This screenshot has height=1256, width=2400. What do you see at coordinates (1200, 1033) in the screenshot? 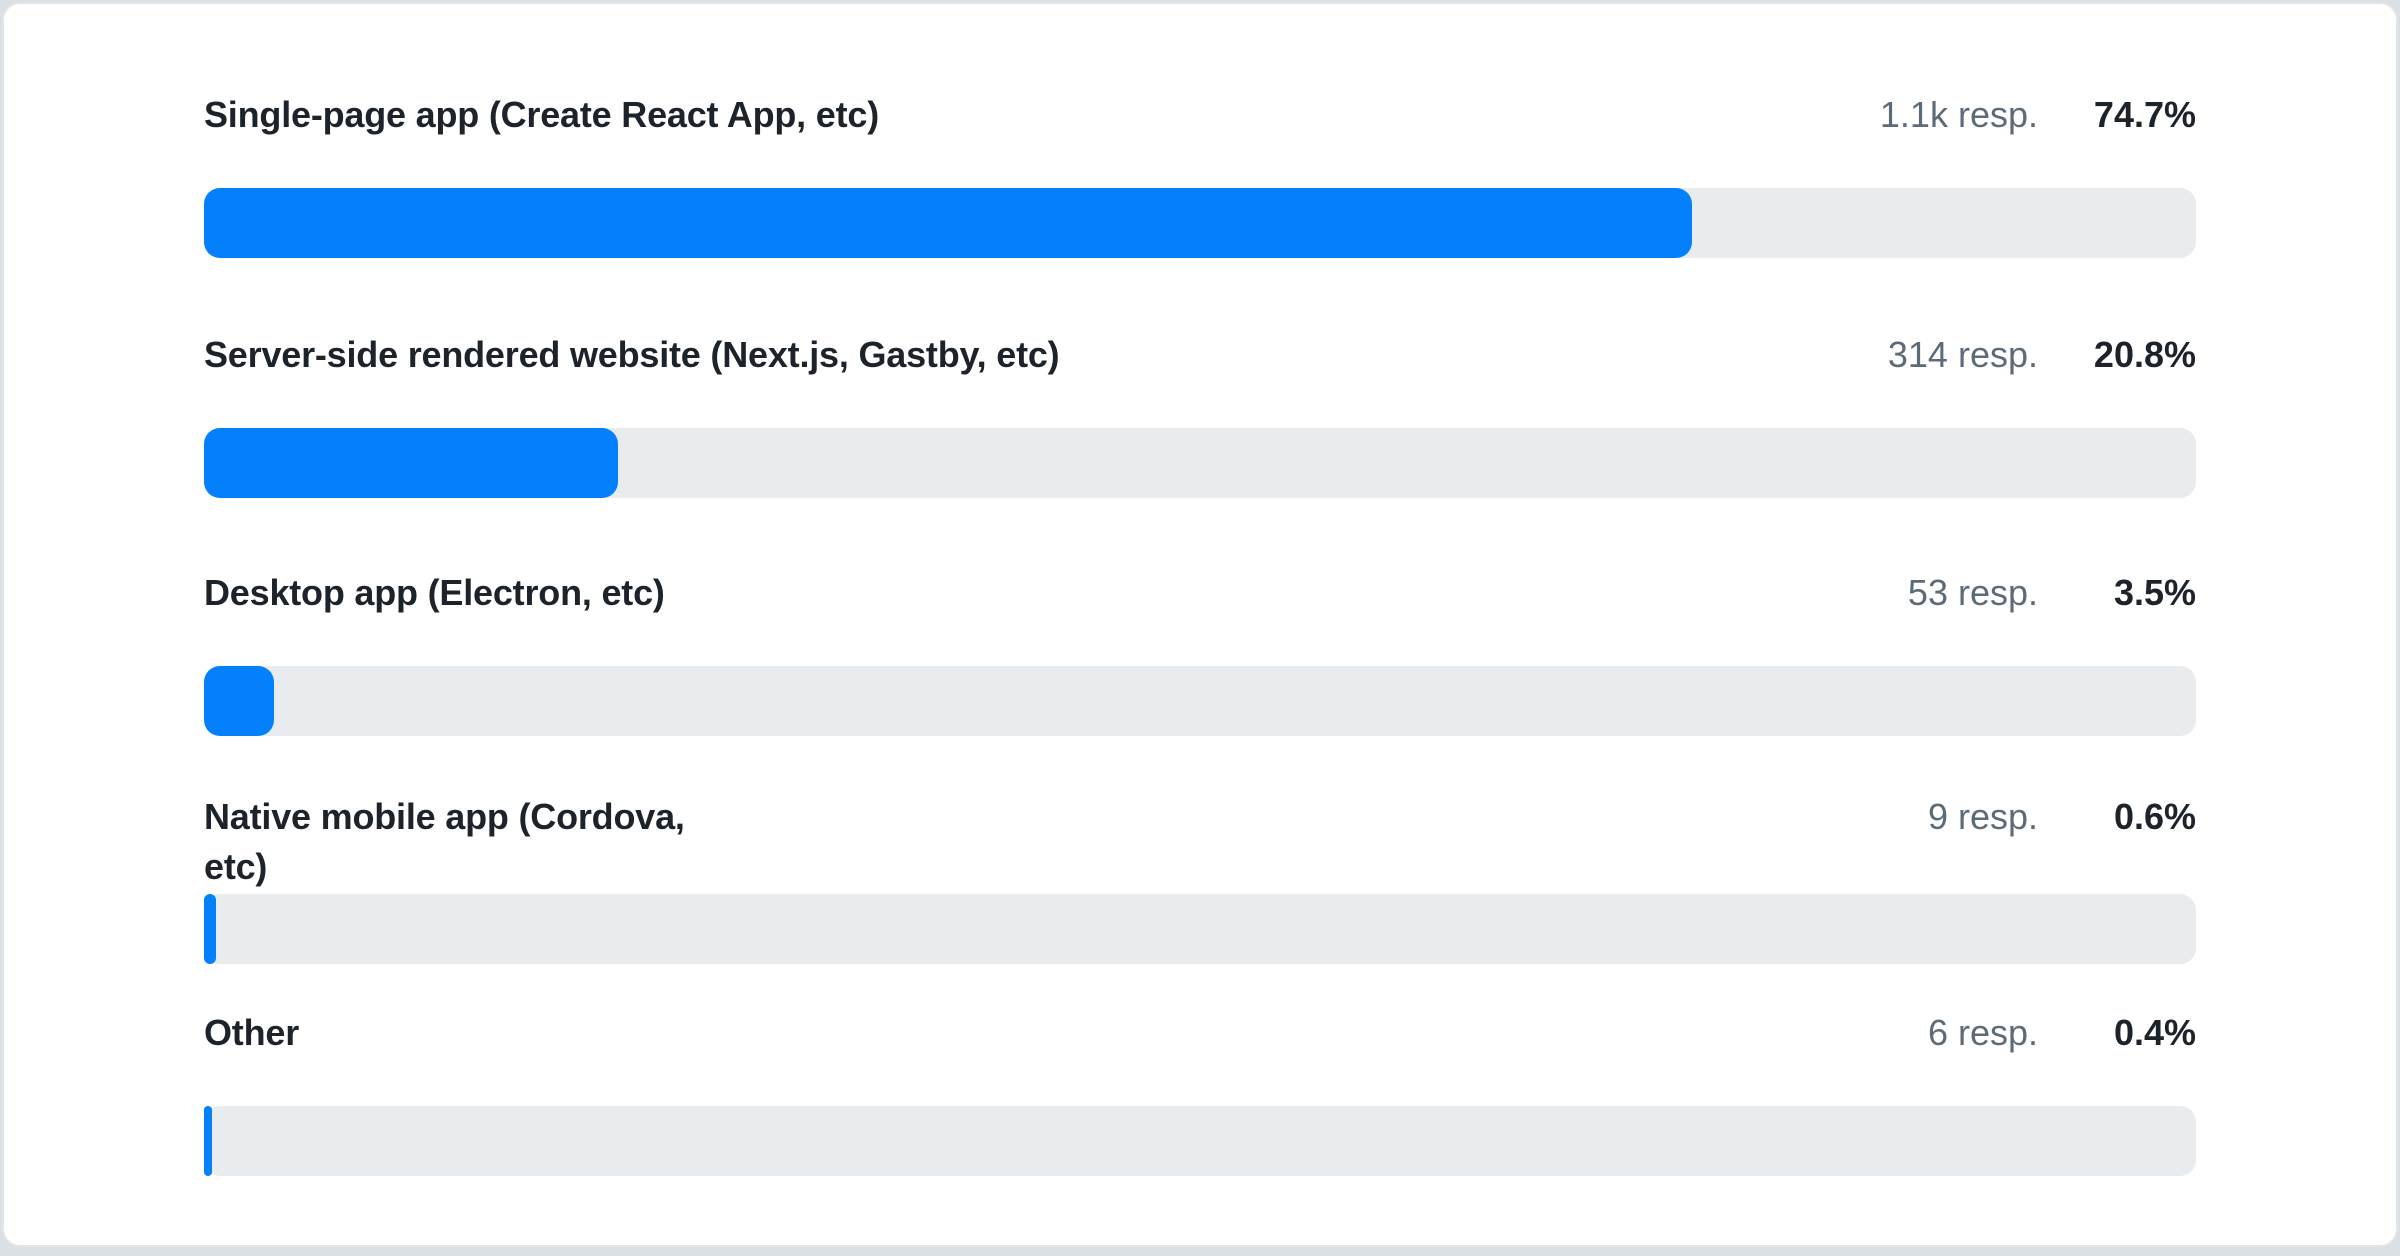
I see `row-header: Other 6 resp. 0.4%` at bounding box center [1200, 1033].